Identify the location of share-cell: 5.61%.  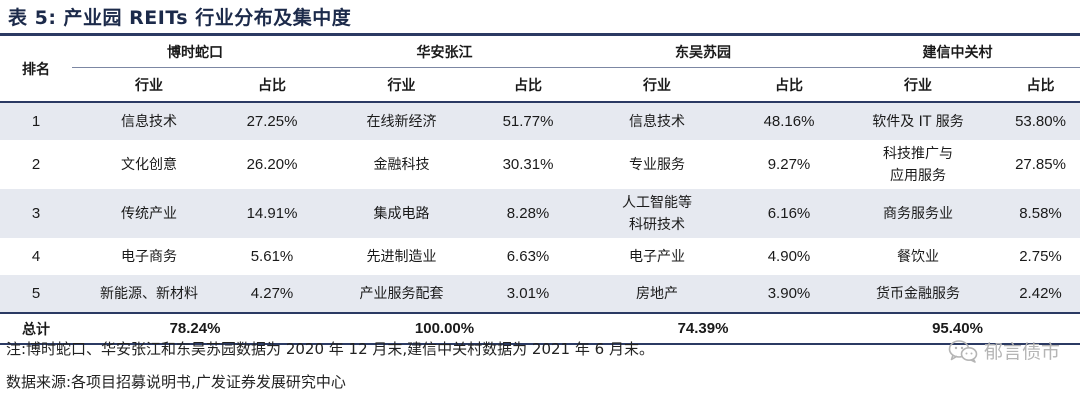
(272, 256).